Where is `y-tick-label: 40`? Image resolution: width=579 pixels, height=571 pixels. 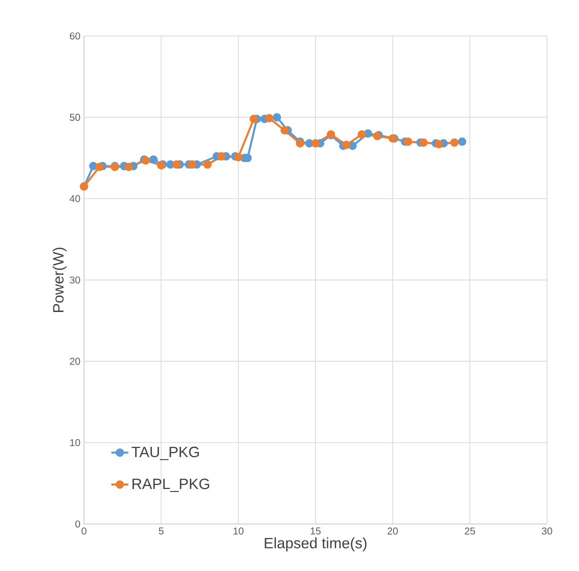
y-tick-label: 40 is located at coordinates (75, 198).